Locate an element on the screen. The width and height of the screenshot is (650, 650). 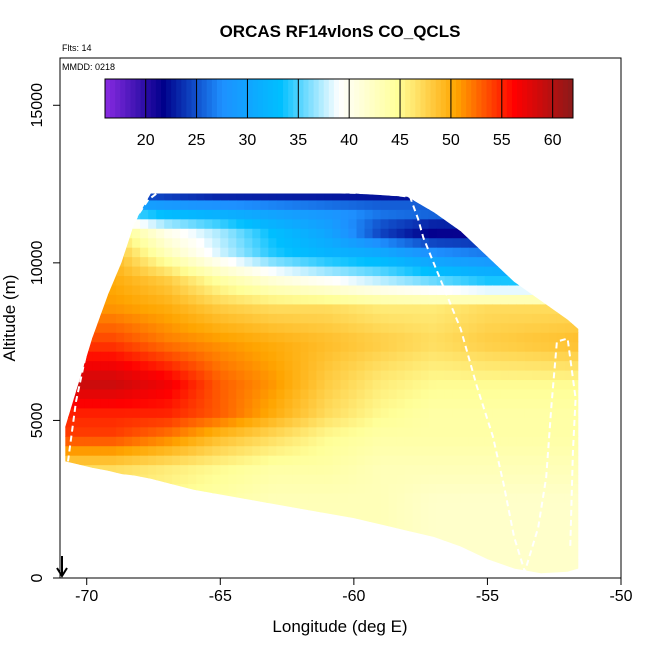
down-arrow-icon is located at coordinates (62, 567).